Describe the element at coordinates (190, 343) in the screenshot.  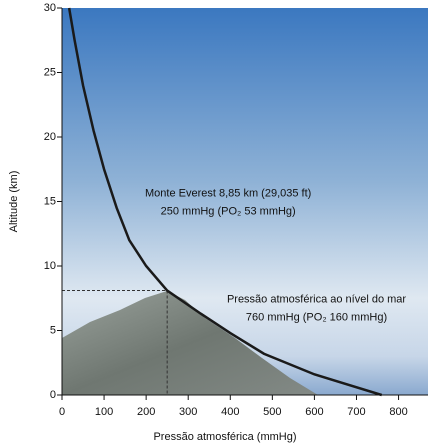
I see `mountain` at that location.